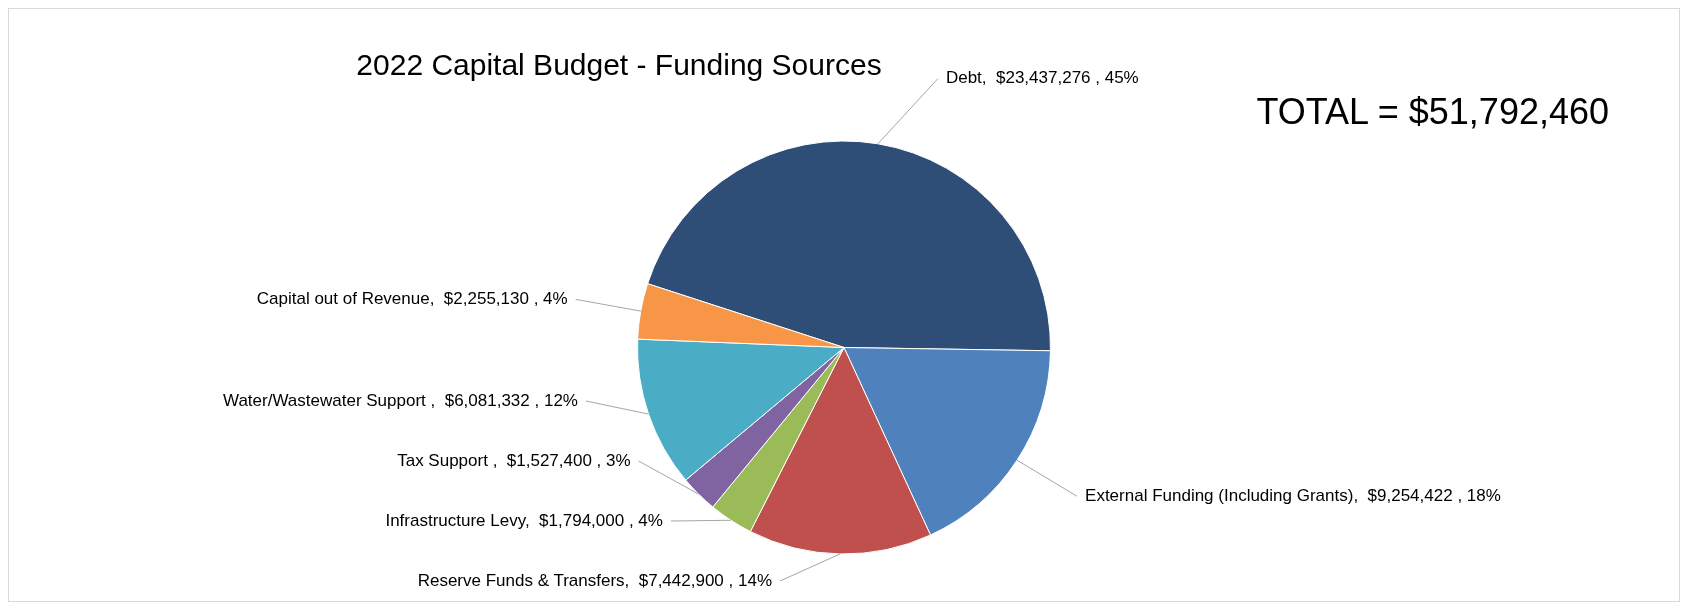  Describe the element at coordinates (412, 299) in the screenshot. I see `slice-label: Capital out of Revenue, $2,255,130 , 4%` at that location.